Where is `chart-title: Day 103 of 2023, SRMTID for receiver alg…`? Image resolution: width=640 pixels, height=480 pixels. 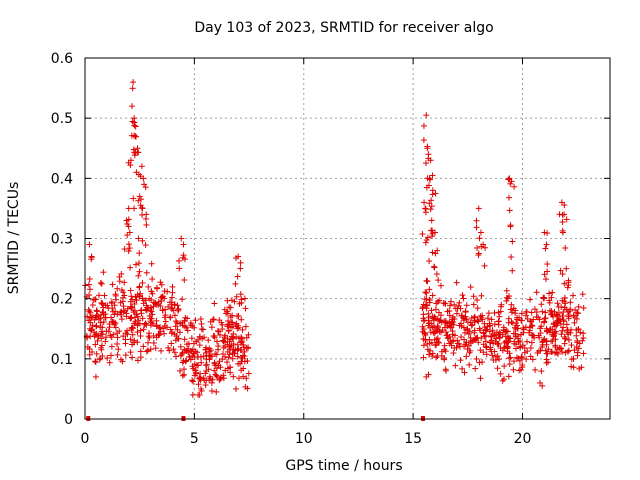
chart-title: Day 103 of 2023, SRMTID for receiver alg… is located at coordinates (343, 28).